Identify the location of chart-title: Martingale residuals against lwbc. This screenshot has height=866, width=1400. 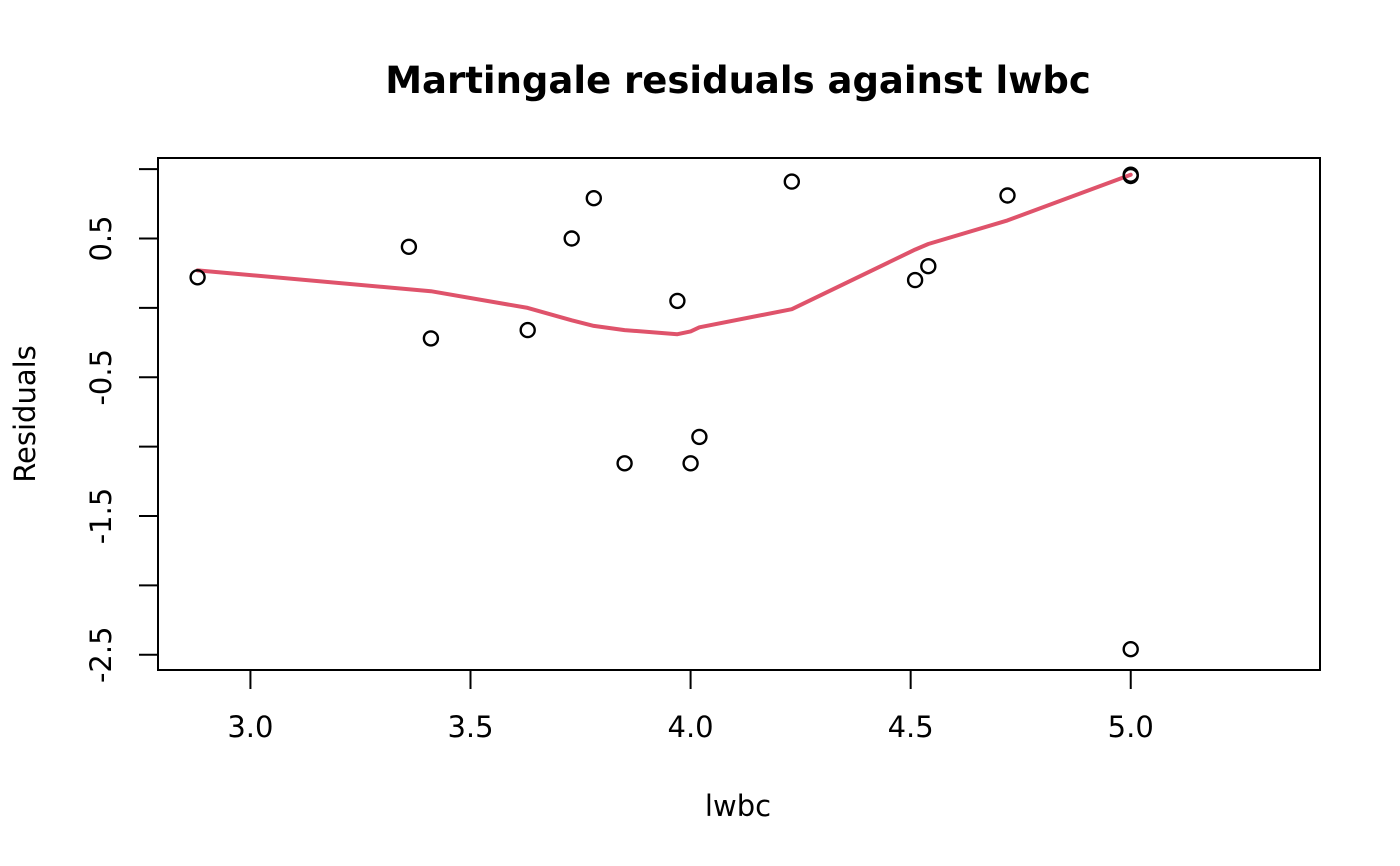
(738, 80).